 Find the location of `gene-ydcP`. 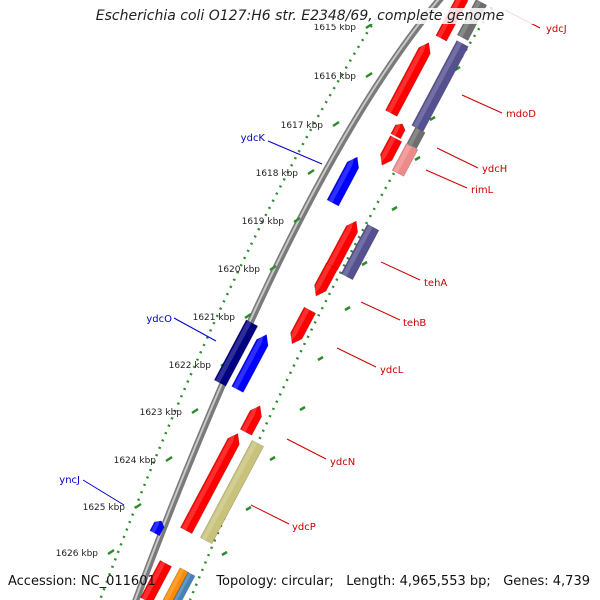

gene-ydcP is located at coordinates (232, 492).